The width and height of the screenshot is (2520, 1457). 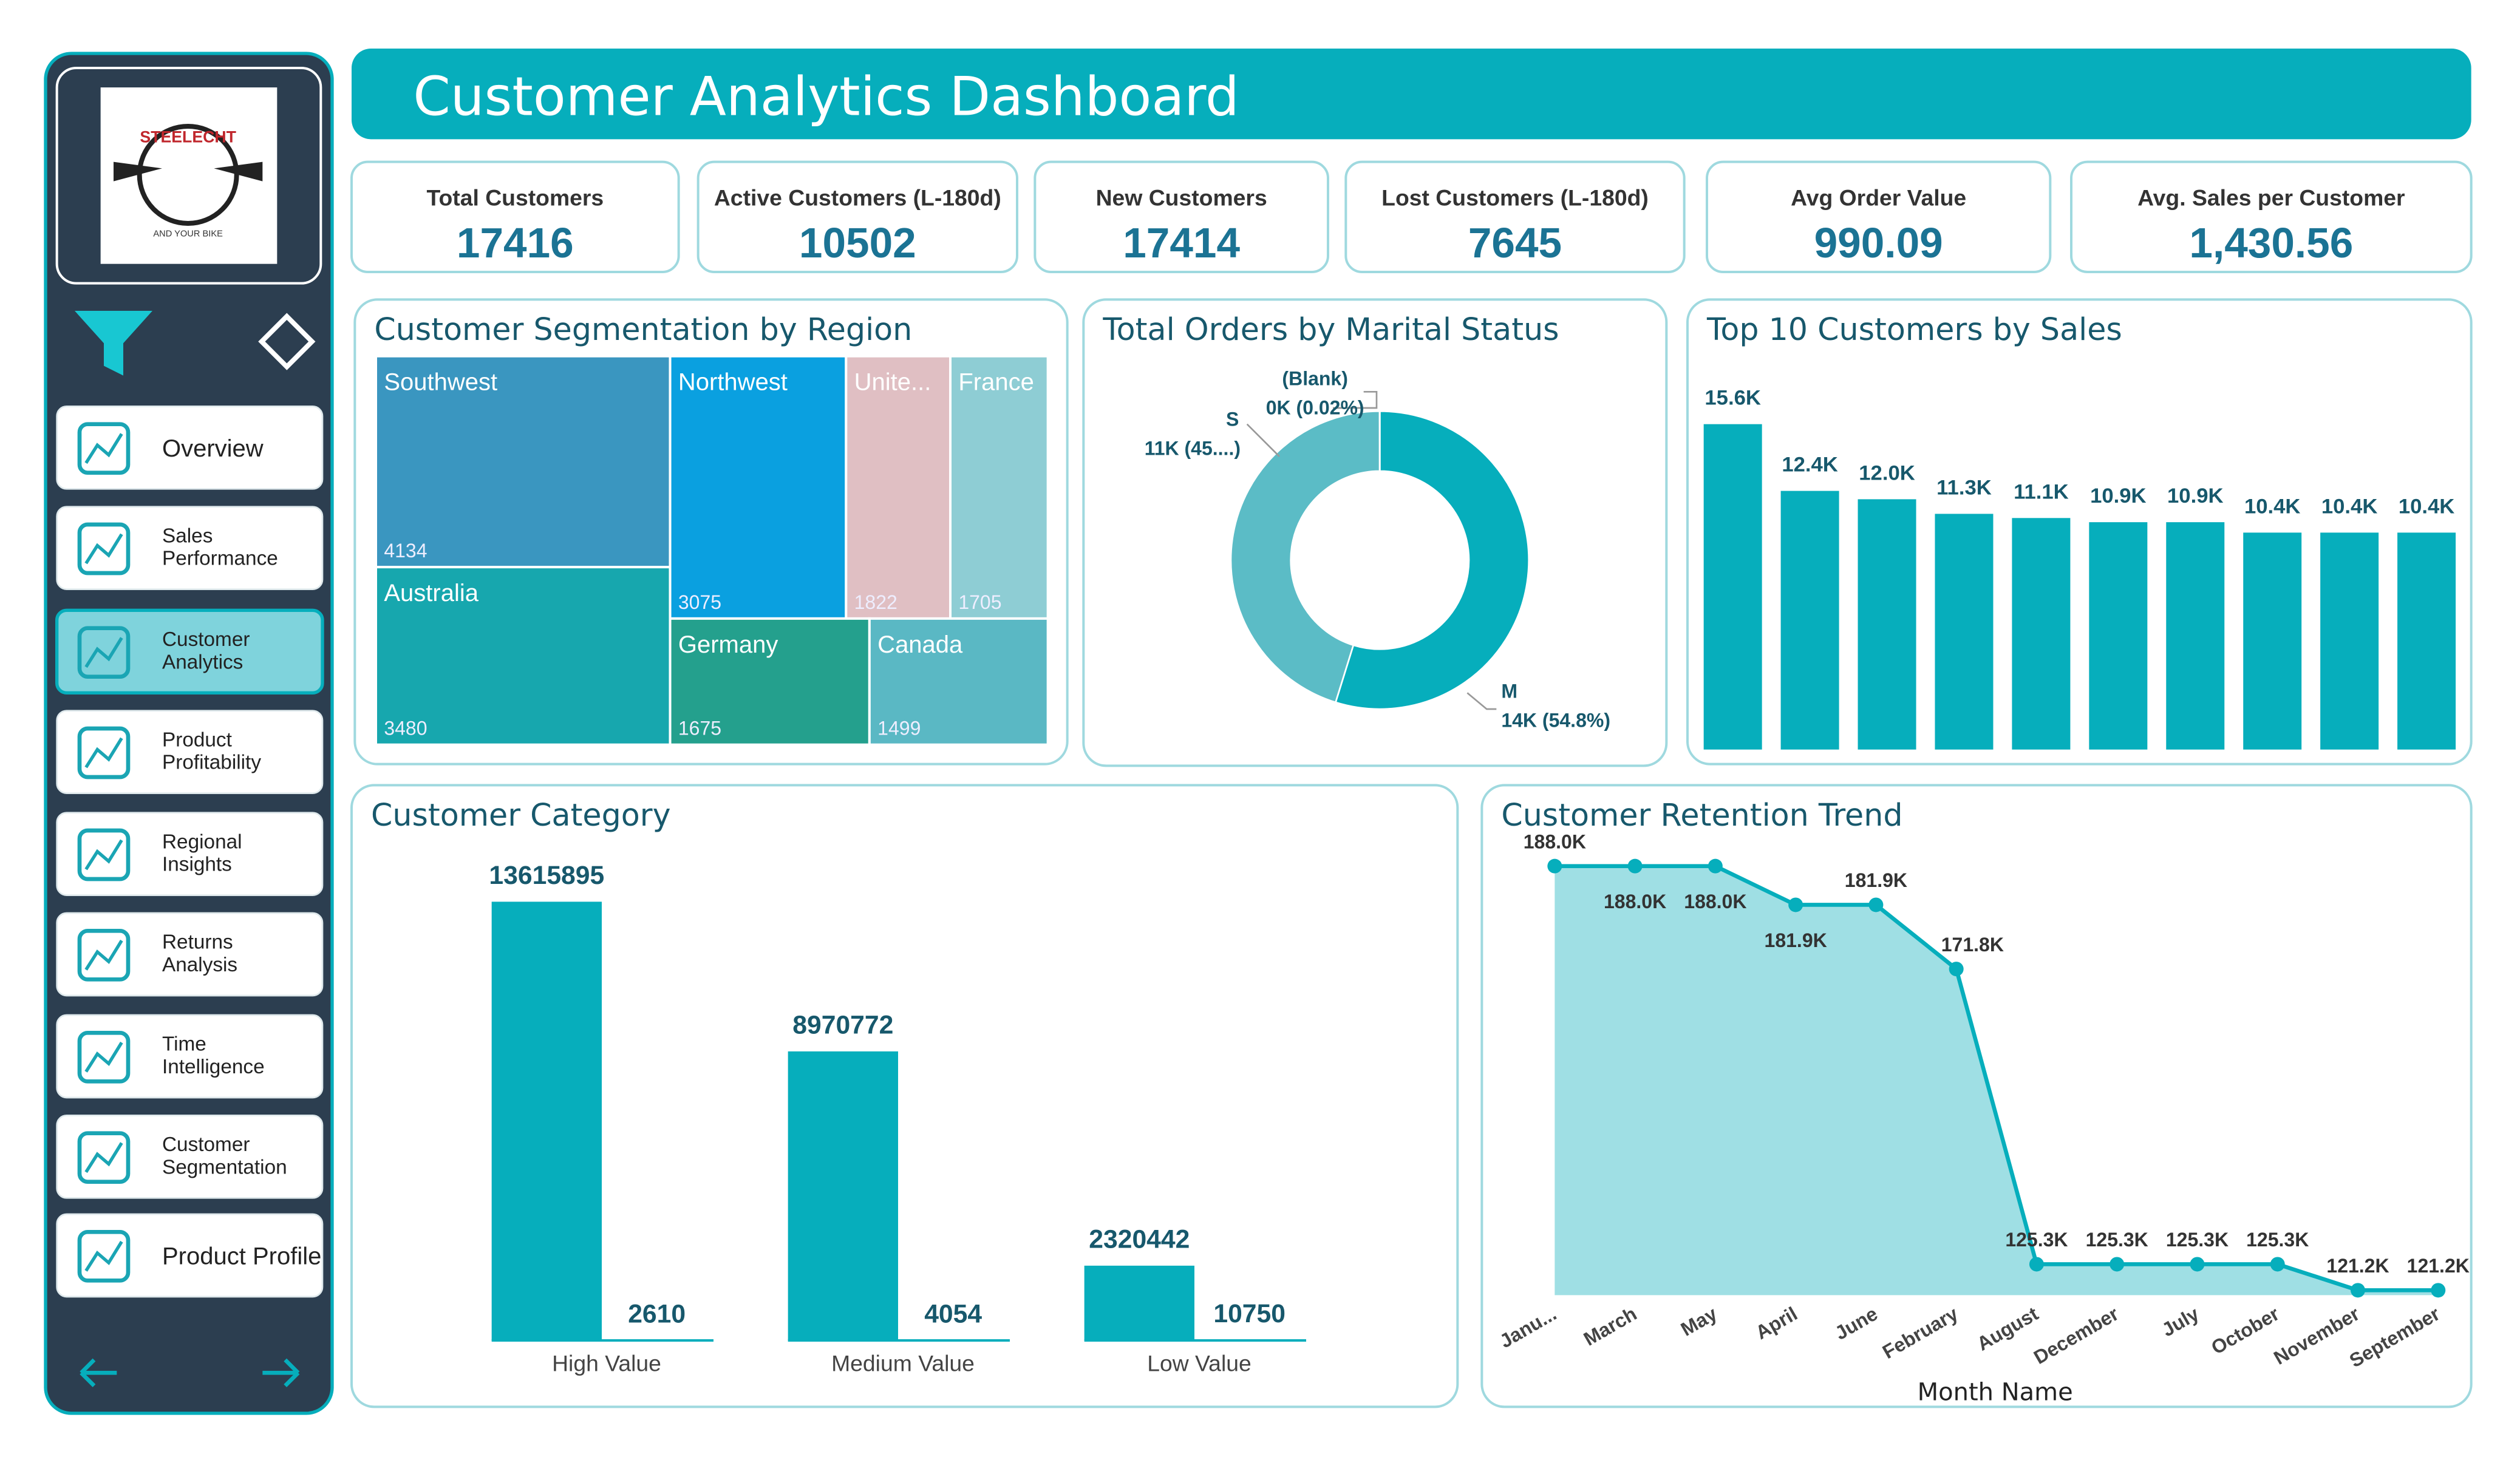 I want to click on kpi-label: Total Customers, so click(x=515, y=198).